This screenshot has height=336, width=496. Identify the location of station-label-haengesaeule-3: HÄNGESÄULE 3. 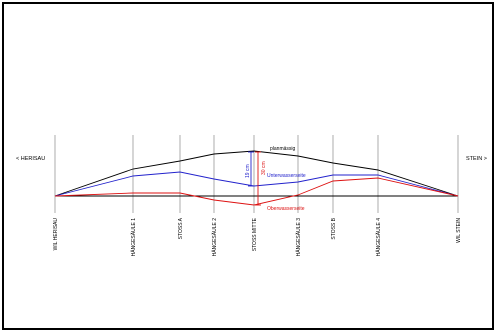
(298, 237).